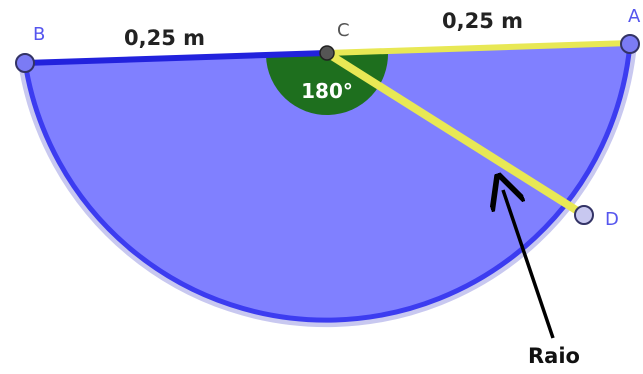 Image resolution: width=643 pixels, height=374 pixels. I want to click on point-a, so click(630, 44).